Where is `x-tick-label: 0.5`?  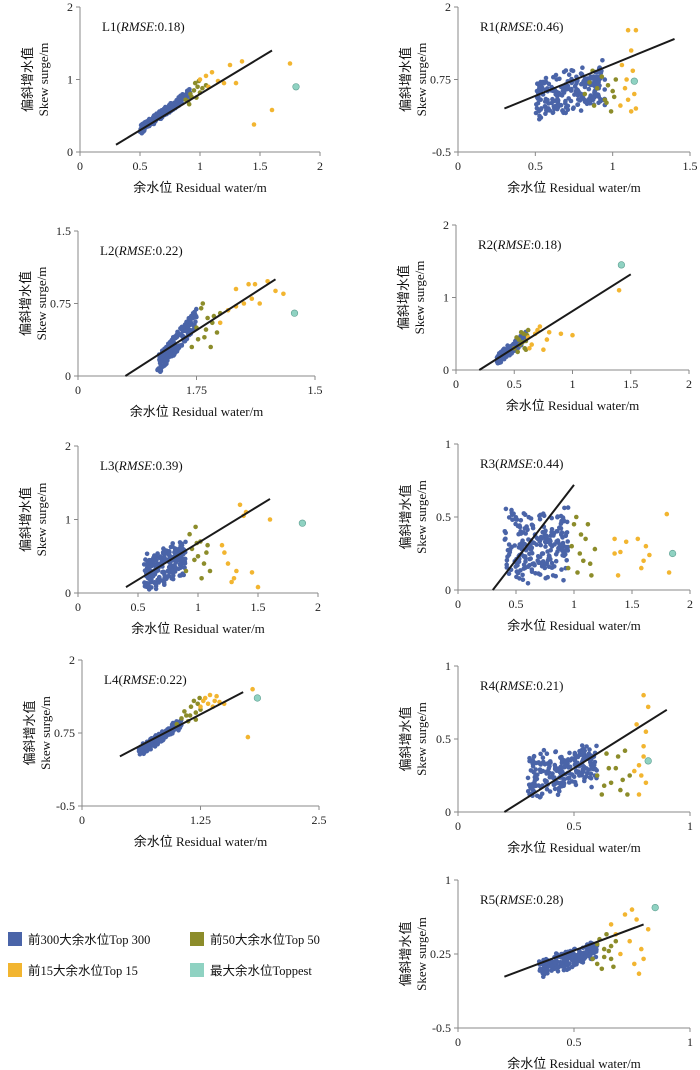 x-tick-label: 0.5 is located at coordinates (574, 1042).